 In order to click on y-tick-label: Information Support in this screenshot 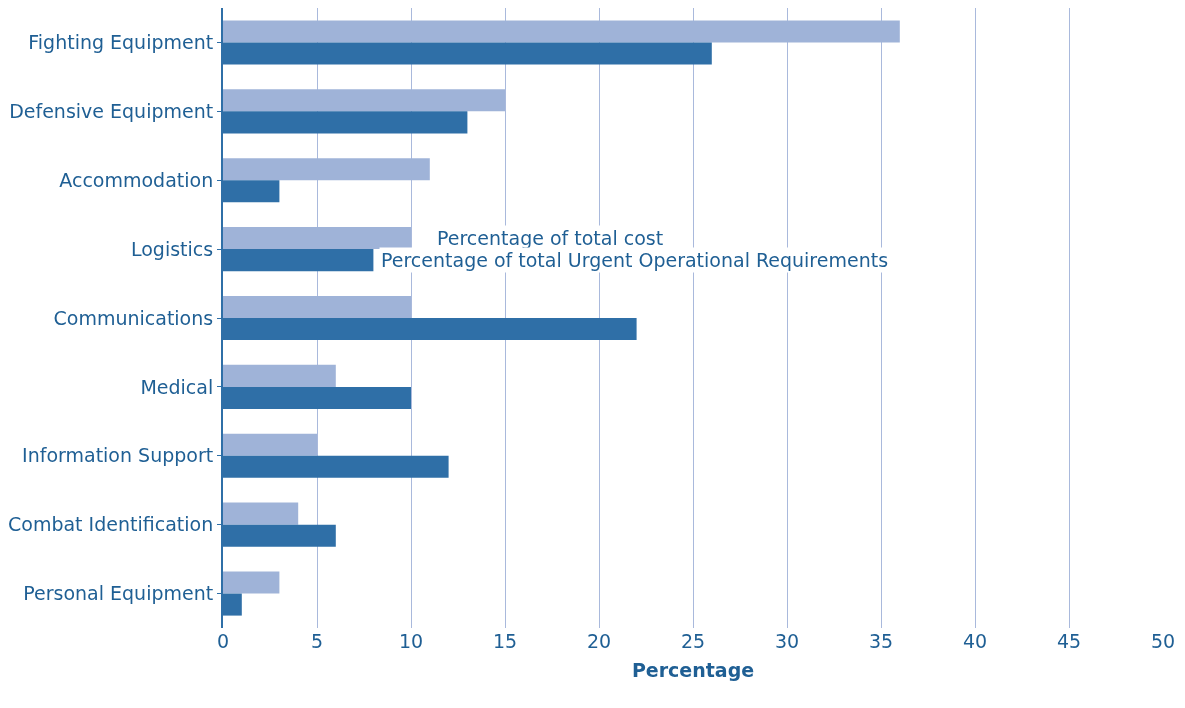, I will do `click(118, 455)`.